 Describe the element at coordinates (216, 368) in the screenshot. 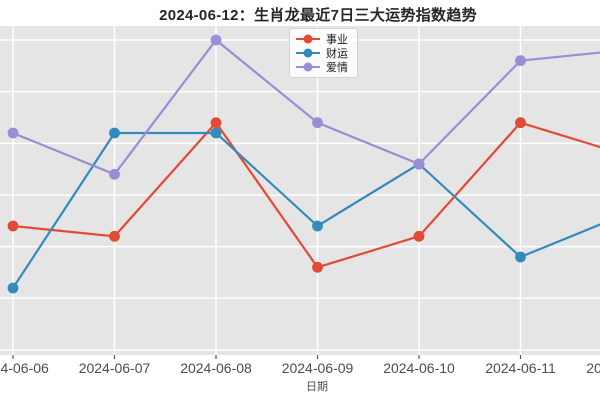

I see `x-tick-label: 2024-06-08` at that location.